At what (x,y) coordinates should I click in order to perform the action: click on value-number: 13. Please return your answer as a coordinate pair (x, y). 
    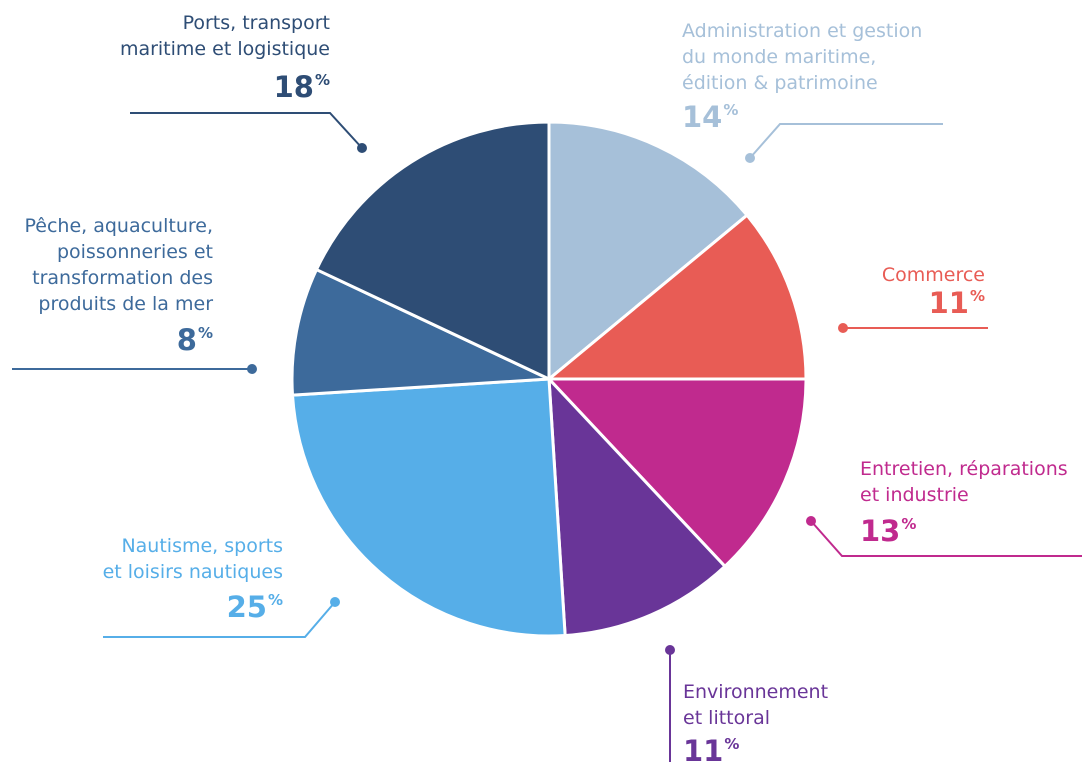
    Looking at the image, I should click on (880, 531).